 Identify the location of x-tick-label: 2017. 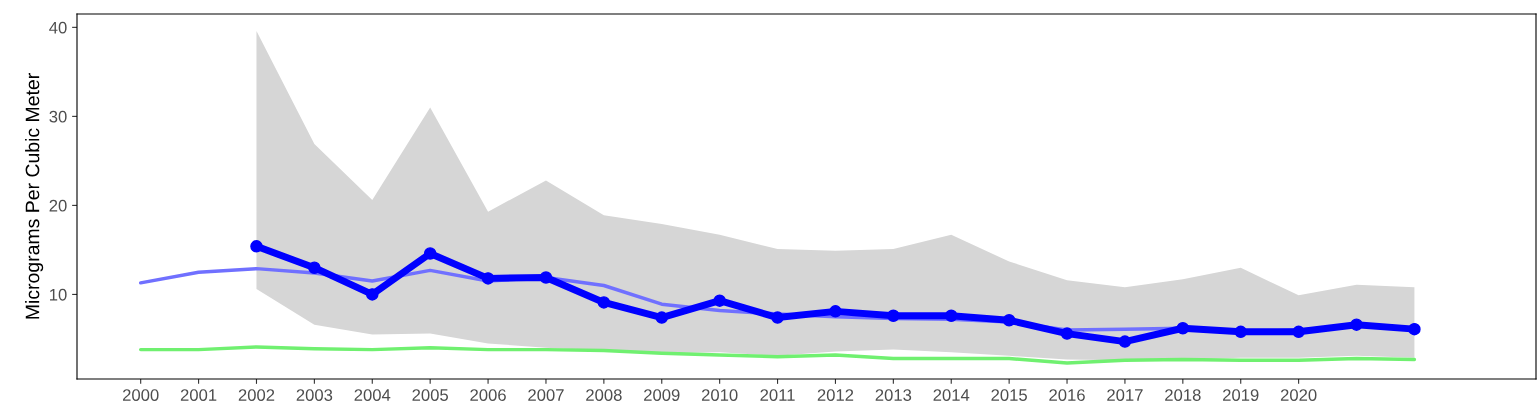
(1125, 395).